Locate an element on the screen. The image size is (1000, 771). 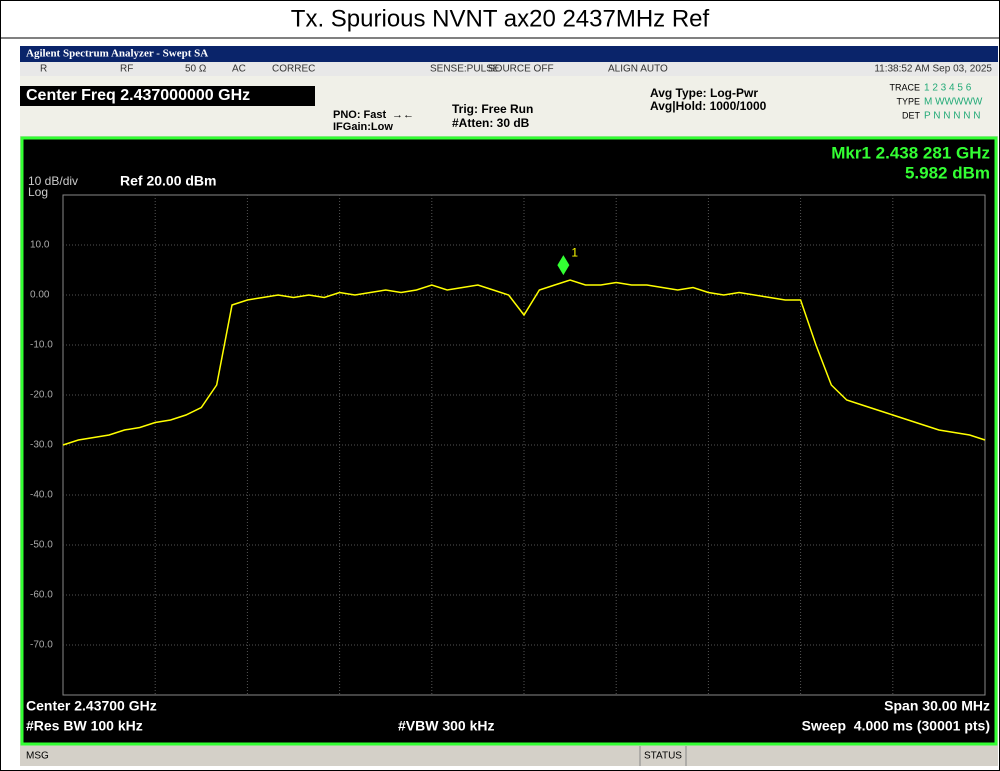
footer-res-bw: #Res BW 100 kHz is located at coordinates (84, 726).